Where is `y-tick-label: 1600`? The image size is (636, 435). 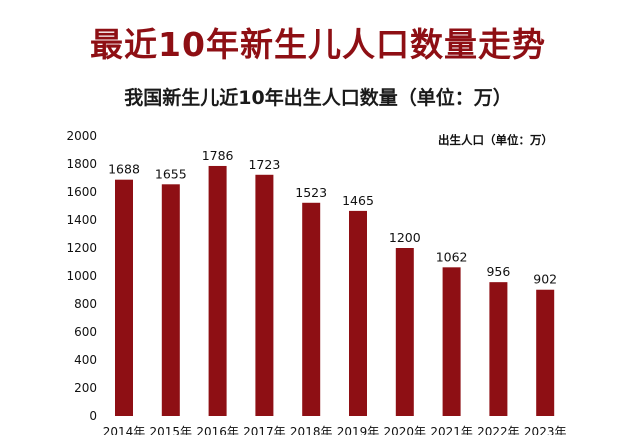 y-tick-label: 1600 is located at coordinates (81, 192).